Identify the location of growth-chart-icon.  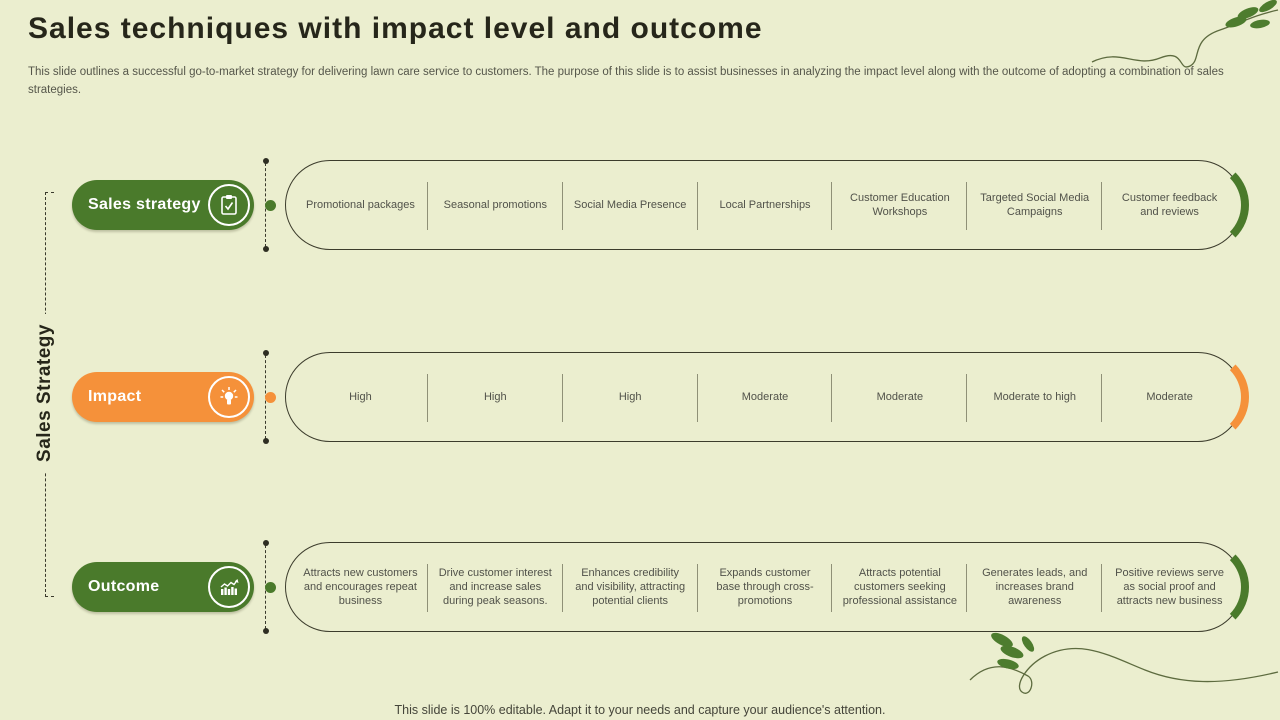
(229, 587).